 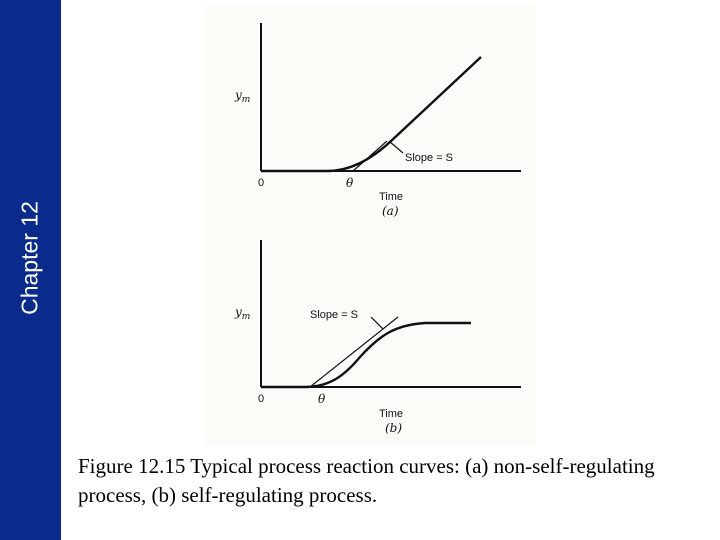 What do you see at coordinates (371, 114) in the screenshot?
I see `panel-a-response-curve` at bounding box center [371, 114].